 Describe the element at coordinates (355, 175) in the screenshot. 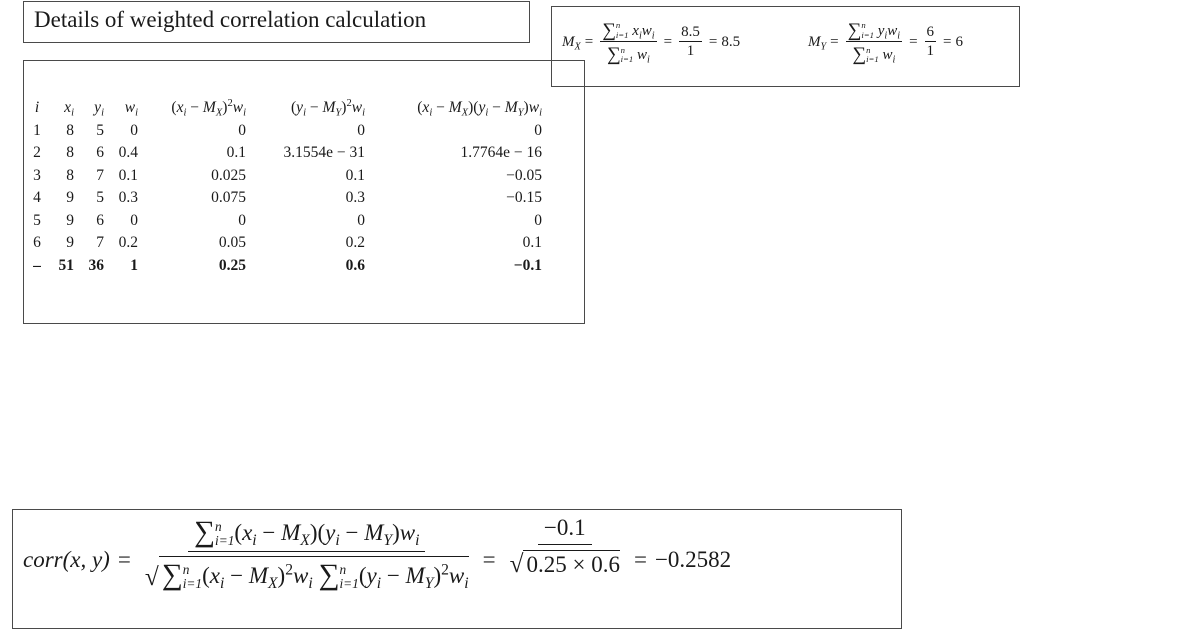

I see `cell-y-dev: 0.1` at that location.